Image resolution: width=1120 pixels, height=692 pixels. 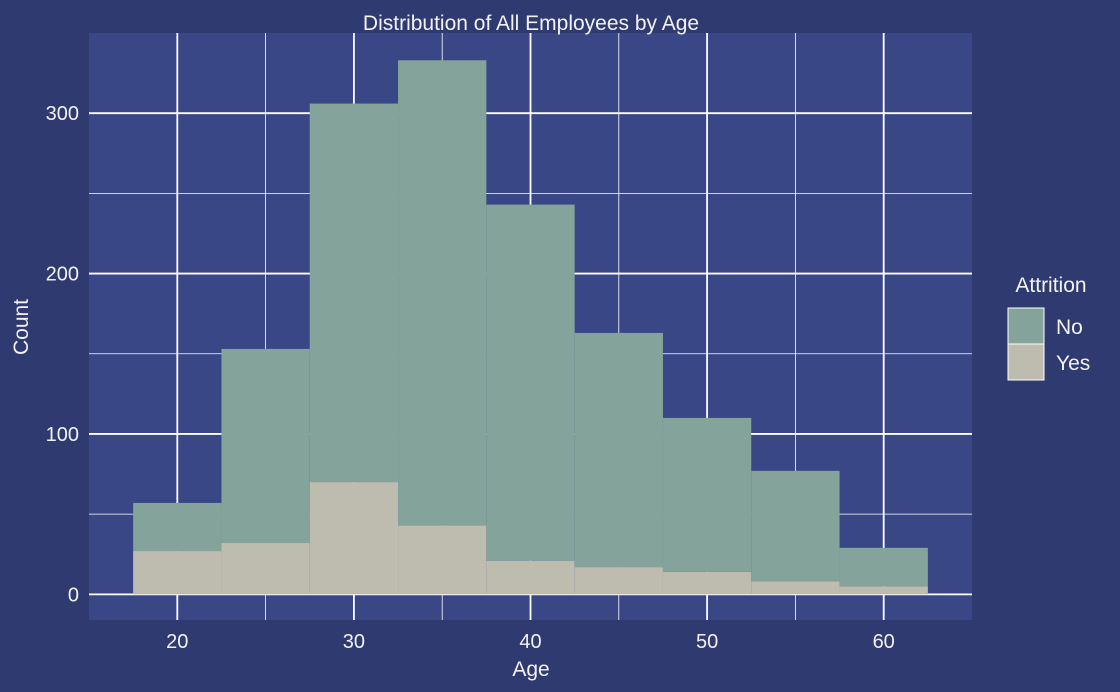 I want to click on legend-title: Attrition, so click(x=1050, y=285).